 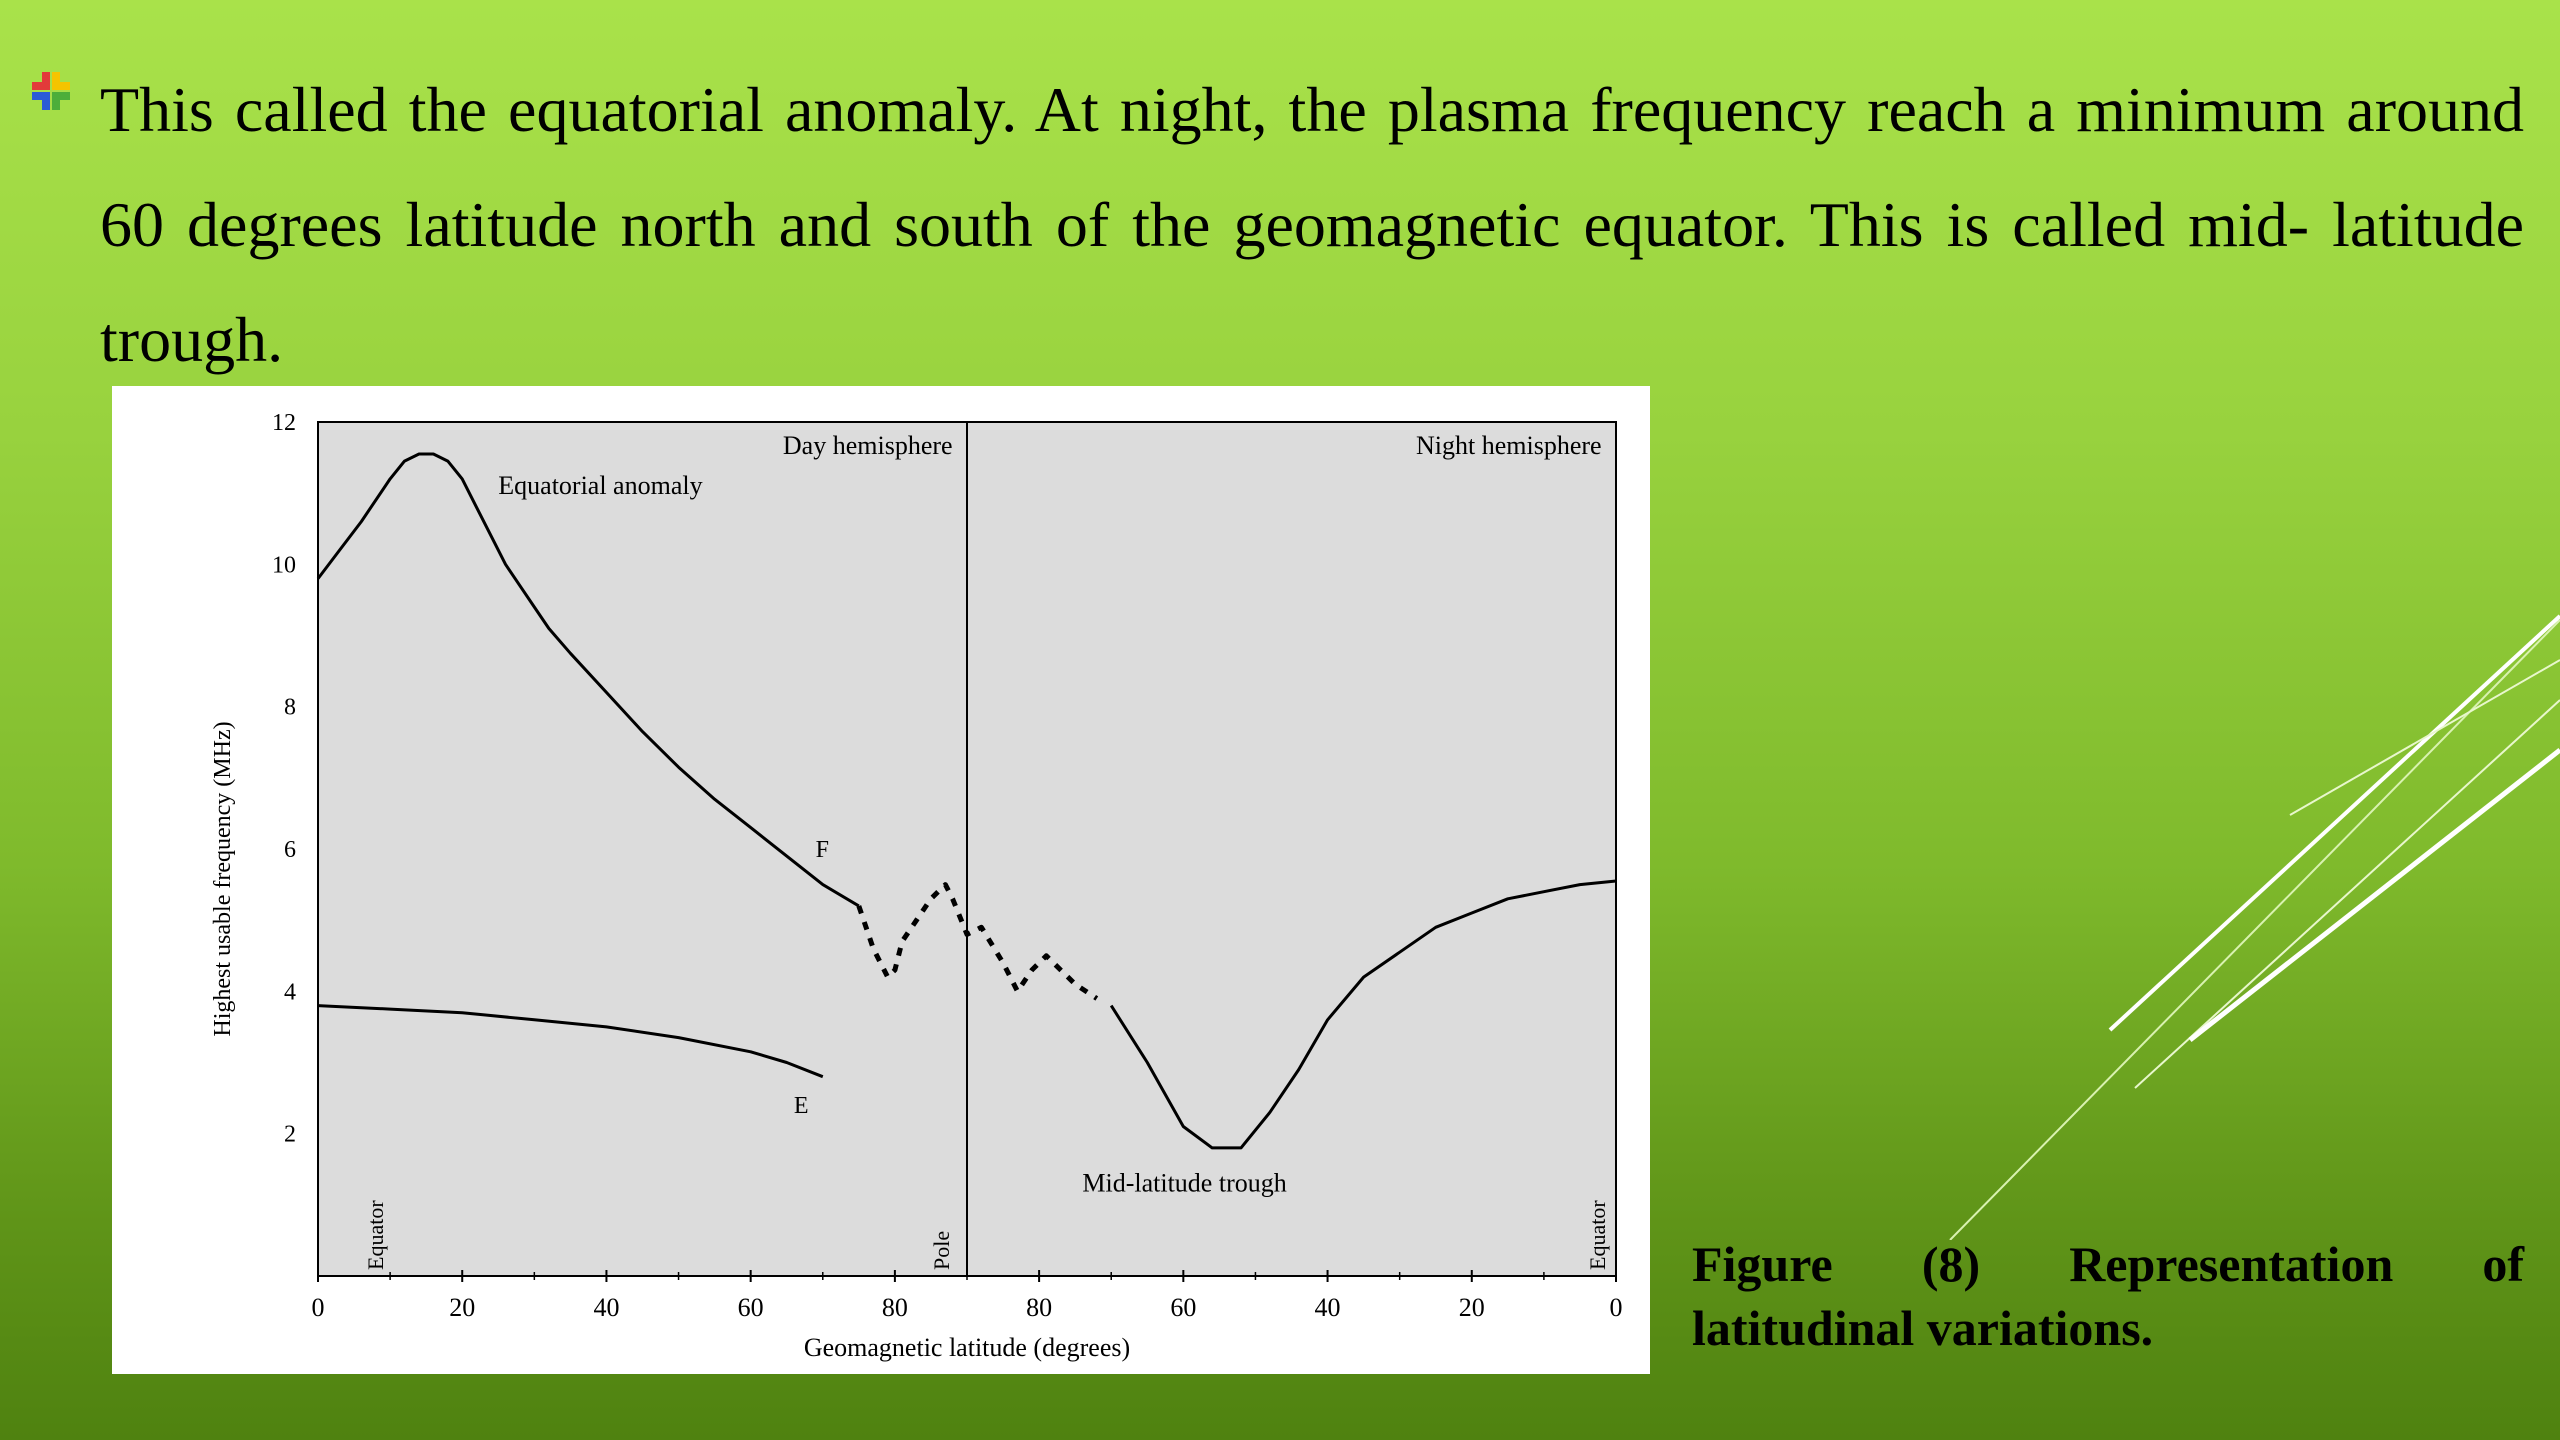 What do you see at coordinates (284, 565) in the screenshot?
I see `y-tick-label: 10` at bounding box center [284, 565].